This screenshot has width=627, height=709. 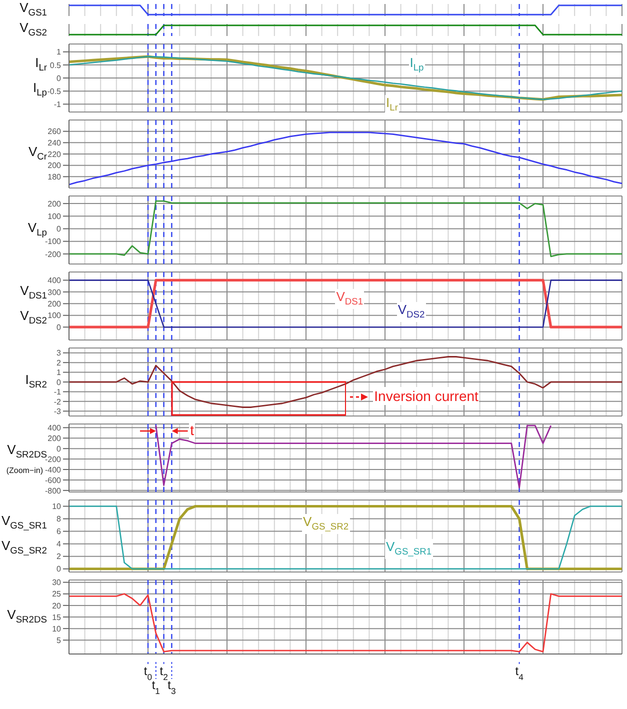 What do you see at coordinates (59, 353) in the screenshot?
I see `y-tick-label: 3` at bounding box center [59, 353].